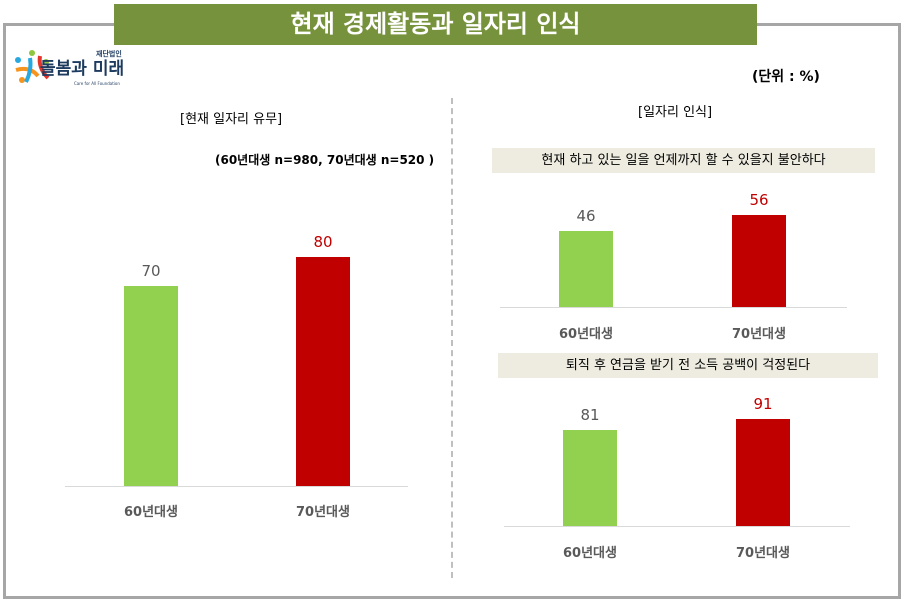 The width and height of the screenshot is (903, 599). Describe the element at coordinates (590, 553) in the screenshot. I see `chart3-category-label-1: 60년대생` at that location.